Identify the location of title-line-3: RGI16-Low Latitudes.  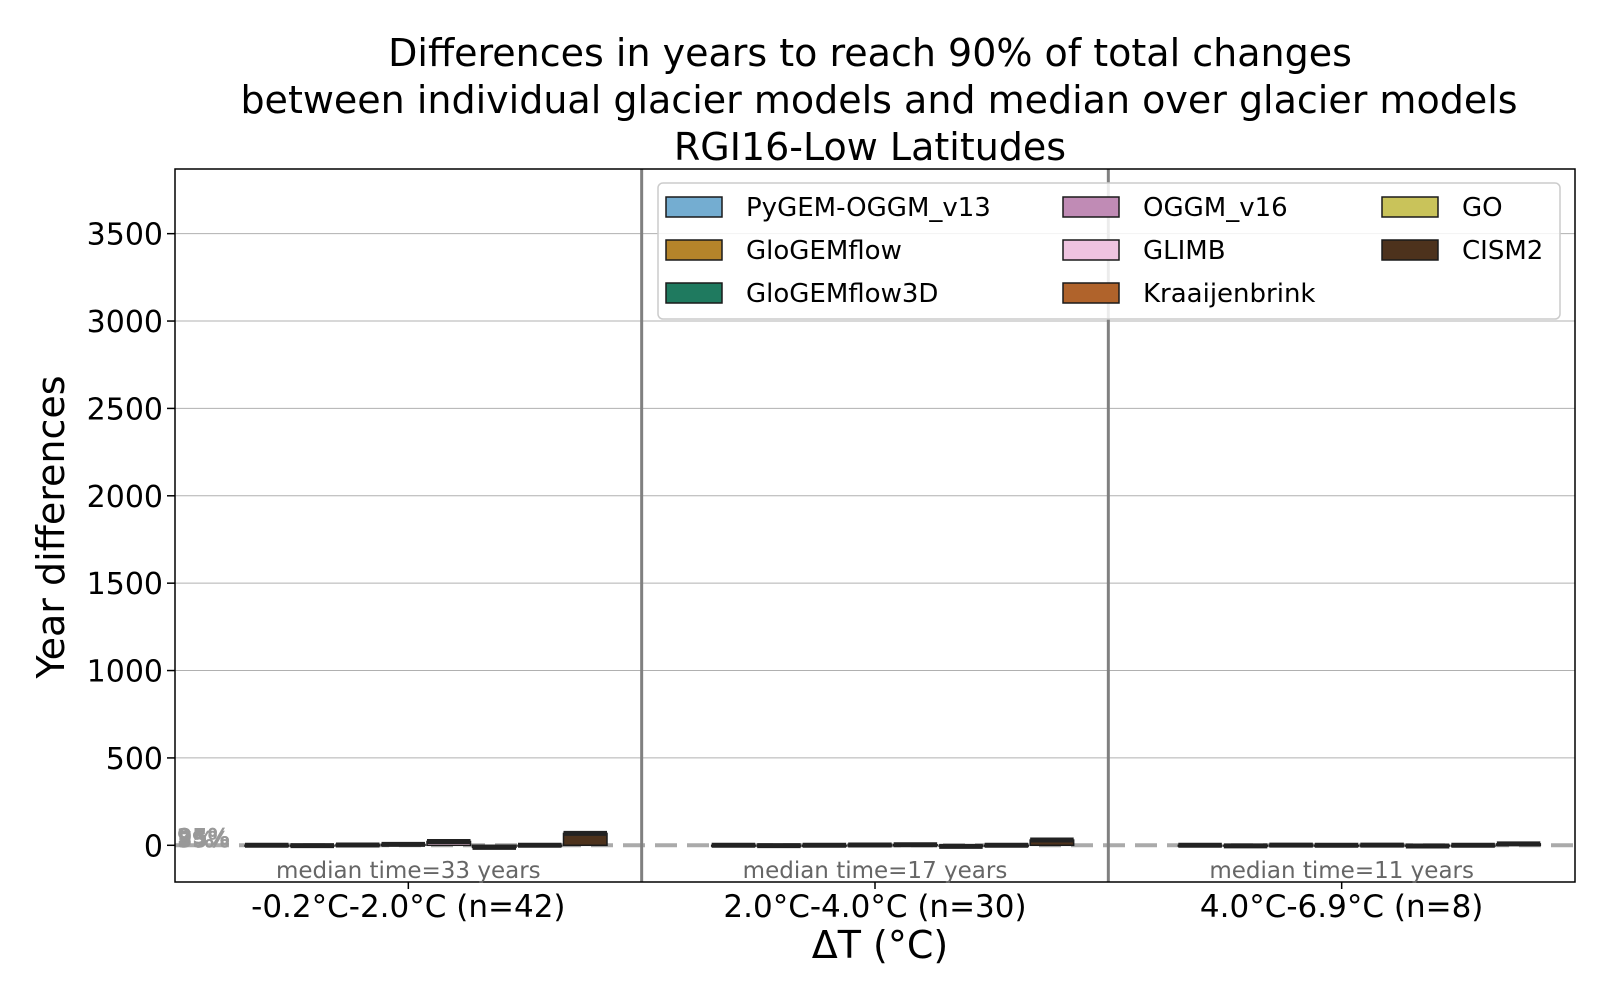
(870, 147).